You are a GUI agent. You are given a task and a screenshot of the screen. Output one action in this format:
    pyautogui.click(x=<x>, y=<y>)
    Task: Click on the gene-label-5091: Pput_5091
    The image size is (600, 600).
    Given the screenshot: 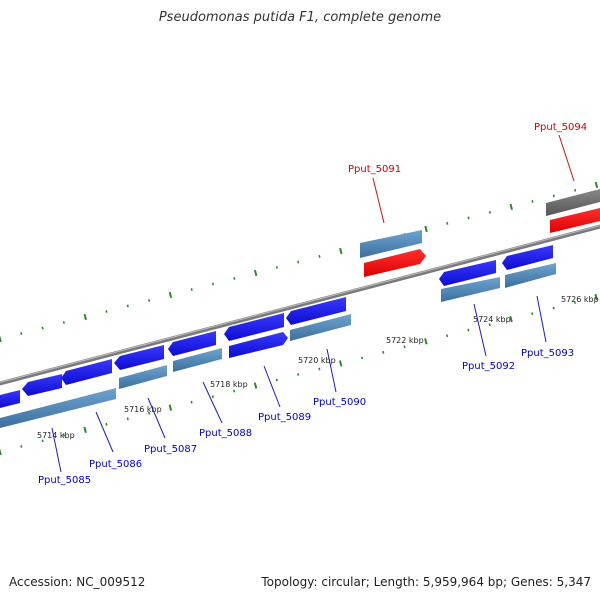 What is the action you would take?
    pyautogui.click(x=374, y=169)
    